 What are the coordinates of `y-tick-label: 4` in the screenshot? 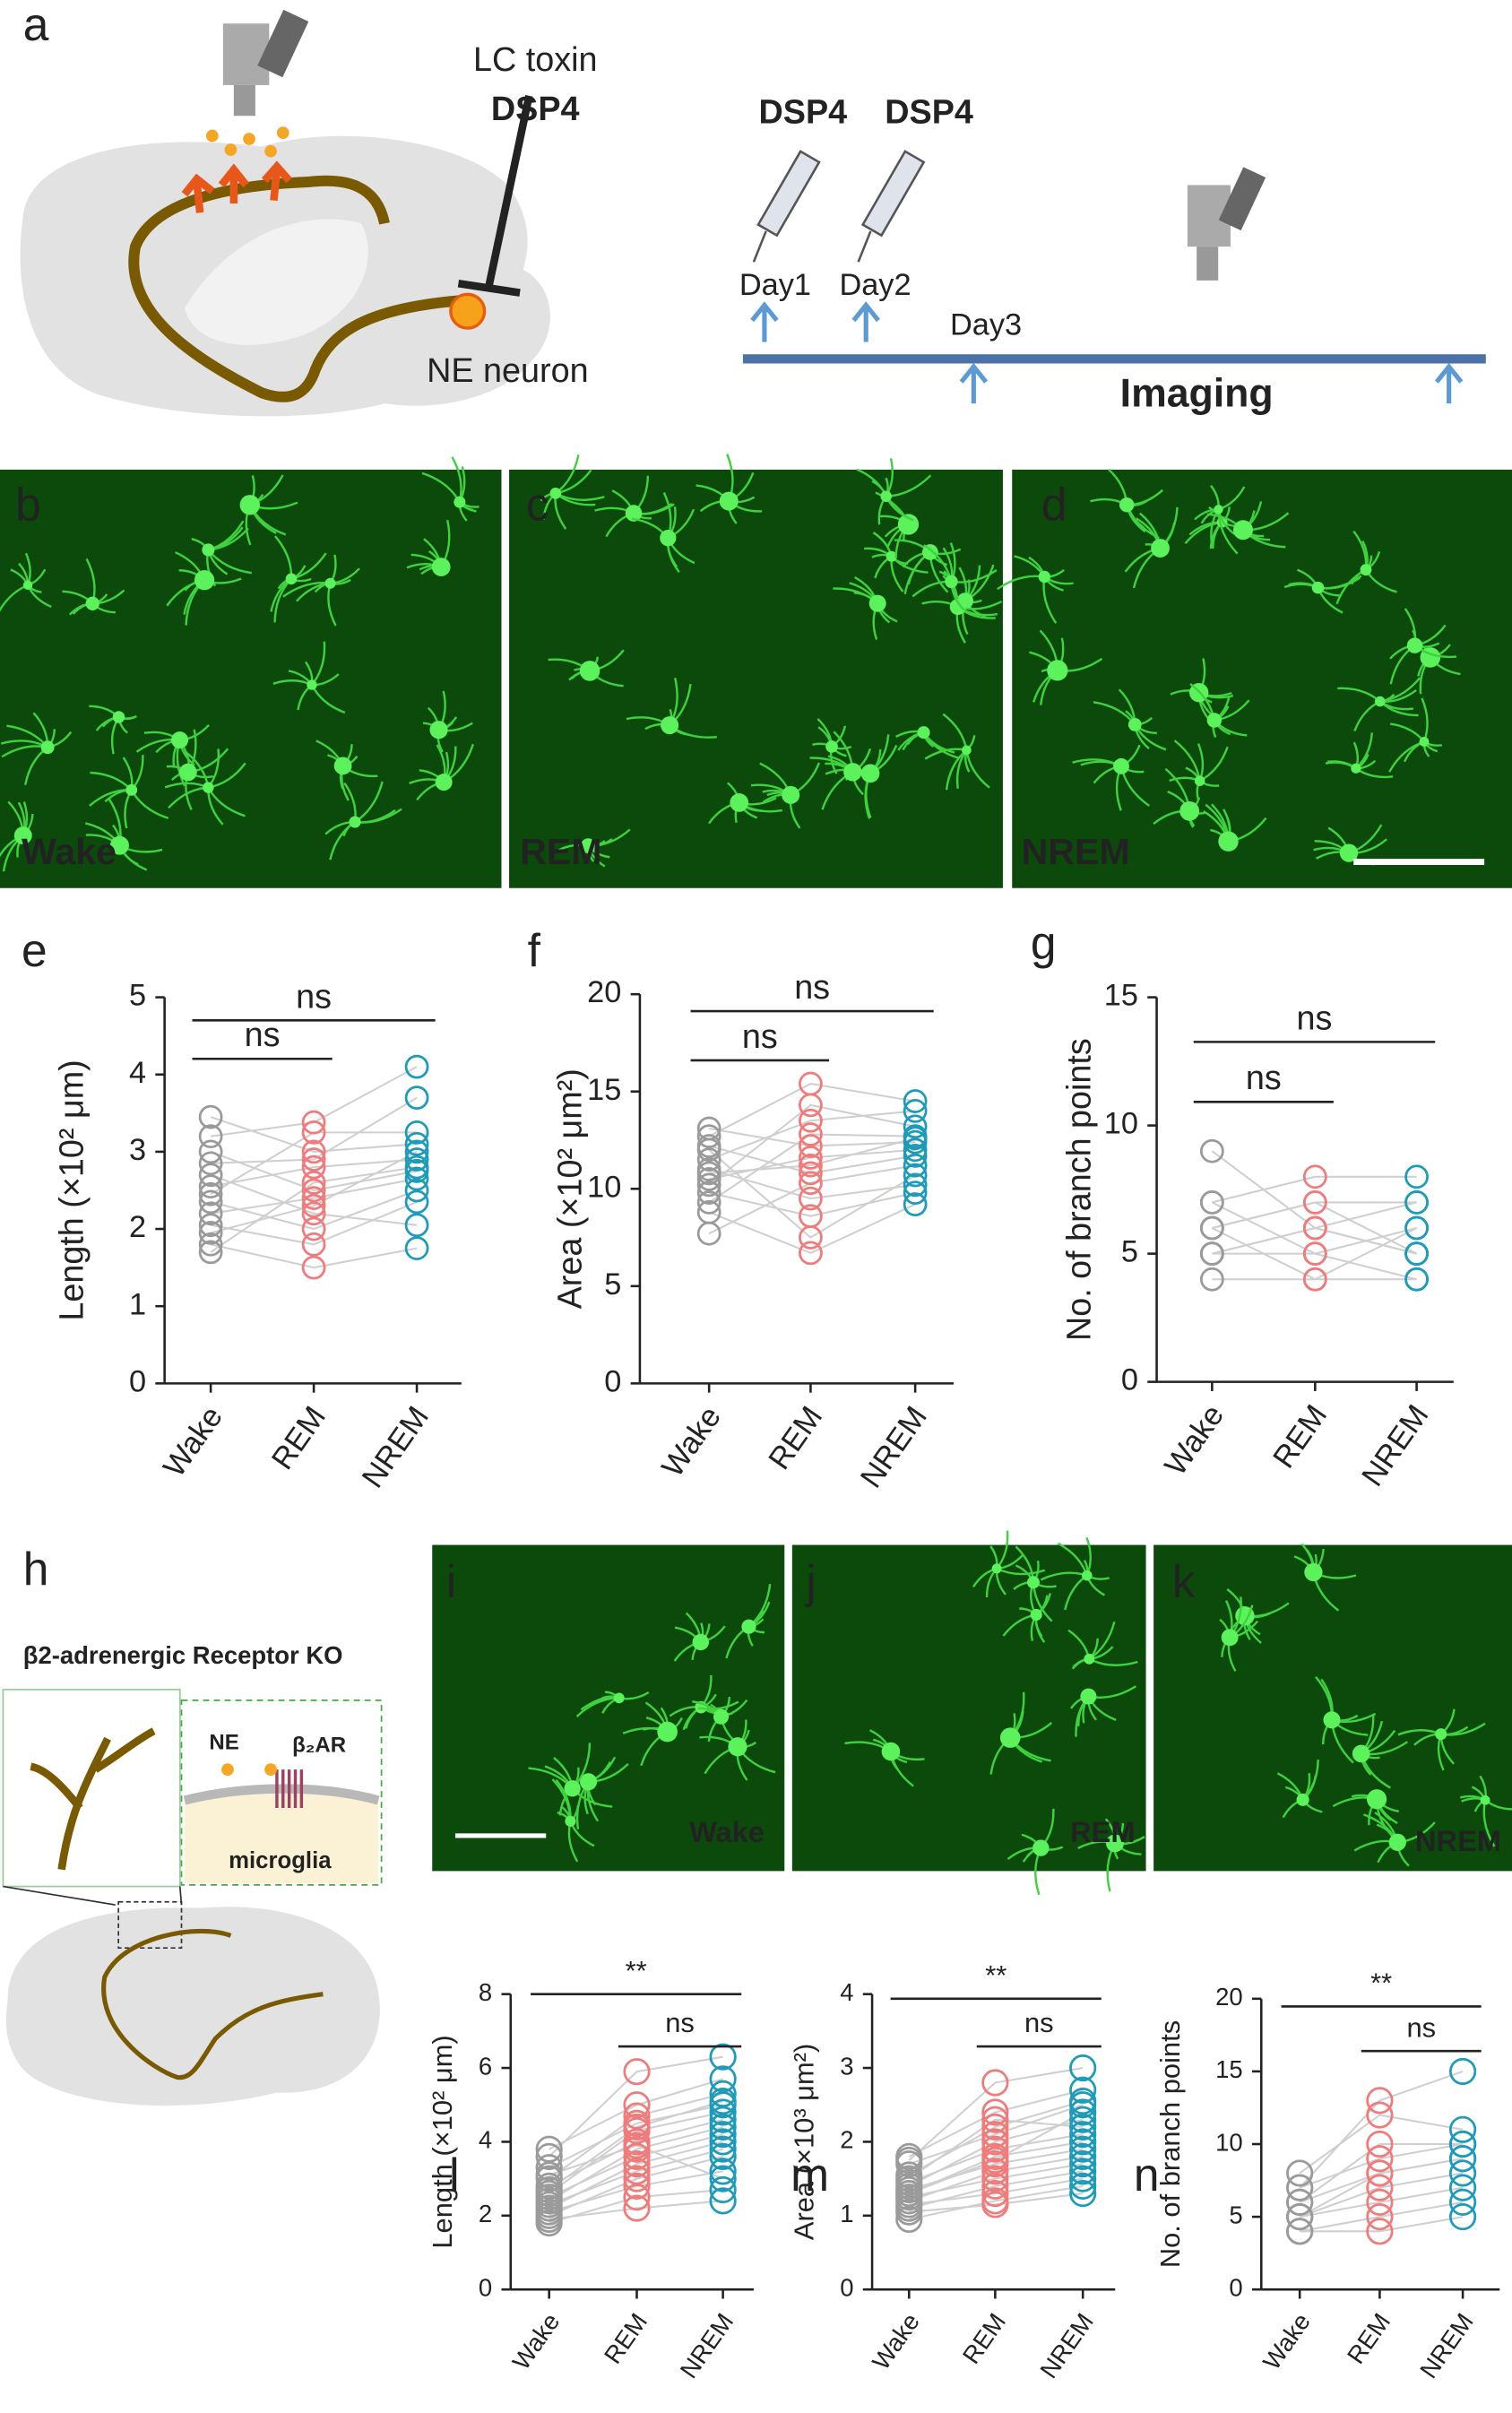 It's located at (137, 1073).